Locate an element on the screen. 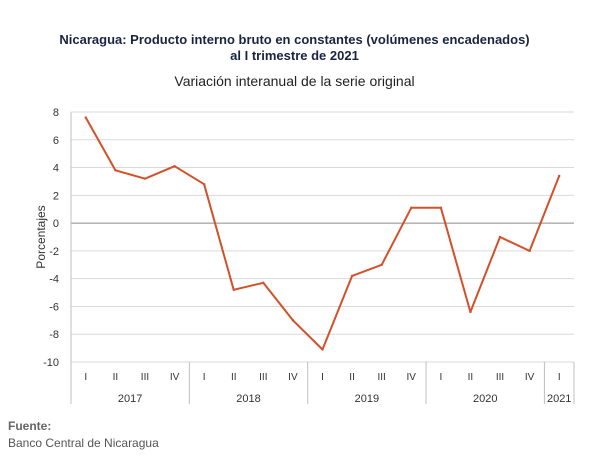 The width and height of the screenshot is (589, 460). y-axis-title: Porcentajes is located at coordinates (41, 236).